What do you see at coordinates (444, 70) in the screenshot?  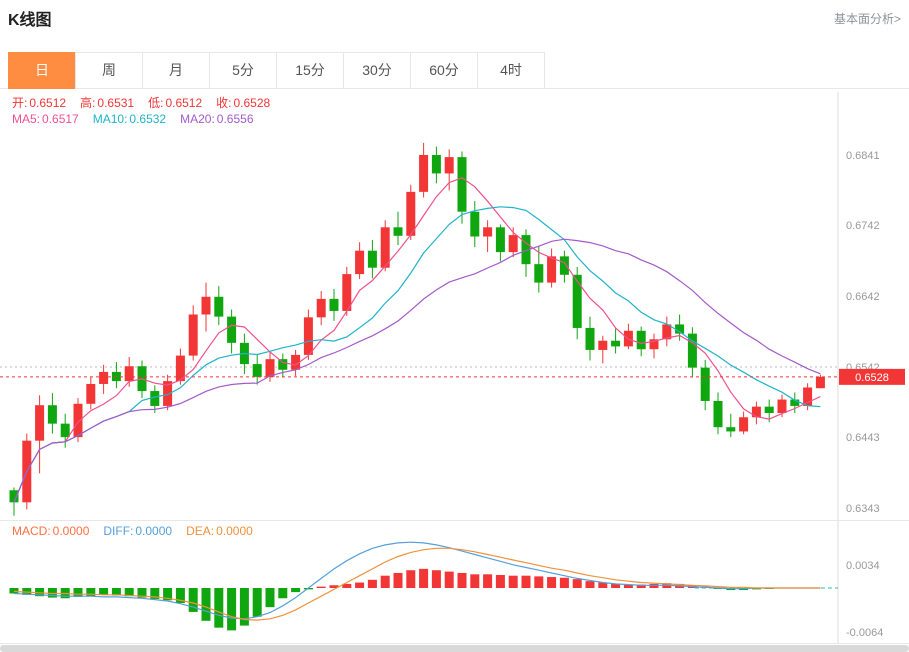 I see `tab-60min: 60分` at bounding box center [444, 70].